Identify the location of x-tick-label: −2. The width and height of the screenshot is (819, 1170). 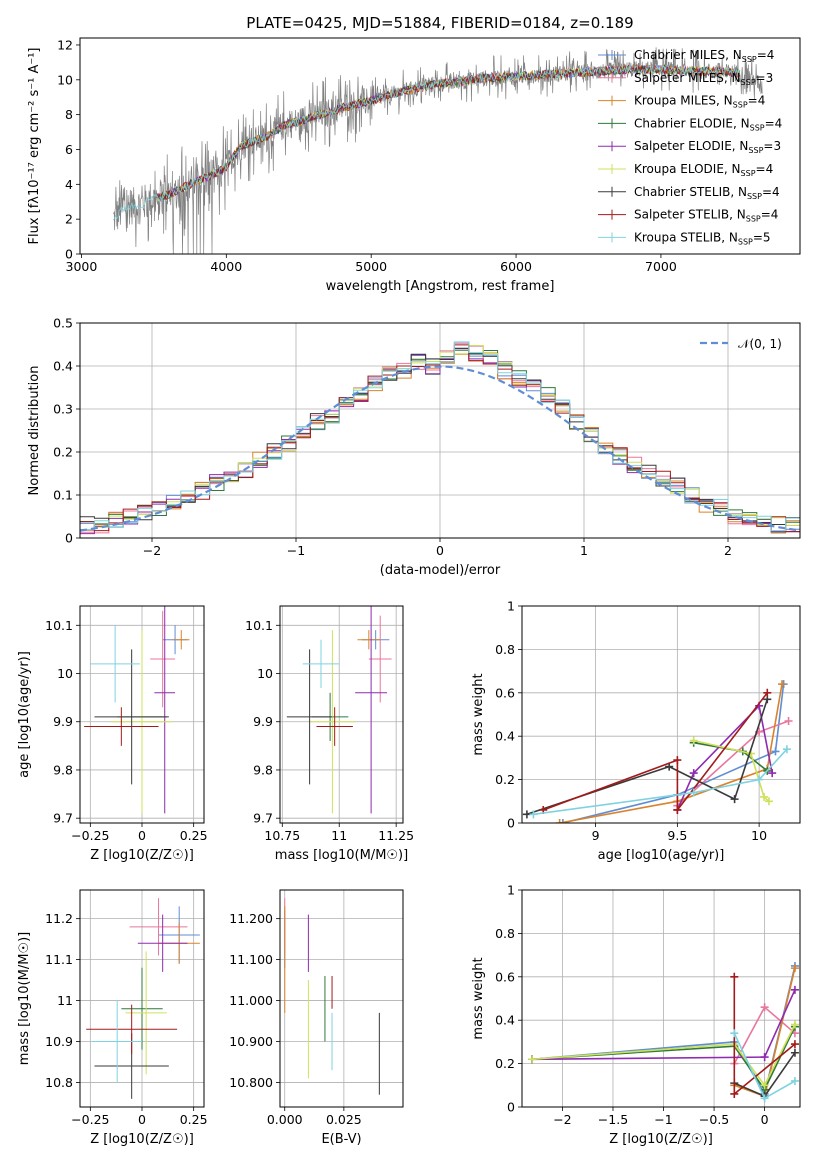
(562, 1119).